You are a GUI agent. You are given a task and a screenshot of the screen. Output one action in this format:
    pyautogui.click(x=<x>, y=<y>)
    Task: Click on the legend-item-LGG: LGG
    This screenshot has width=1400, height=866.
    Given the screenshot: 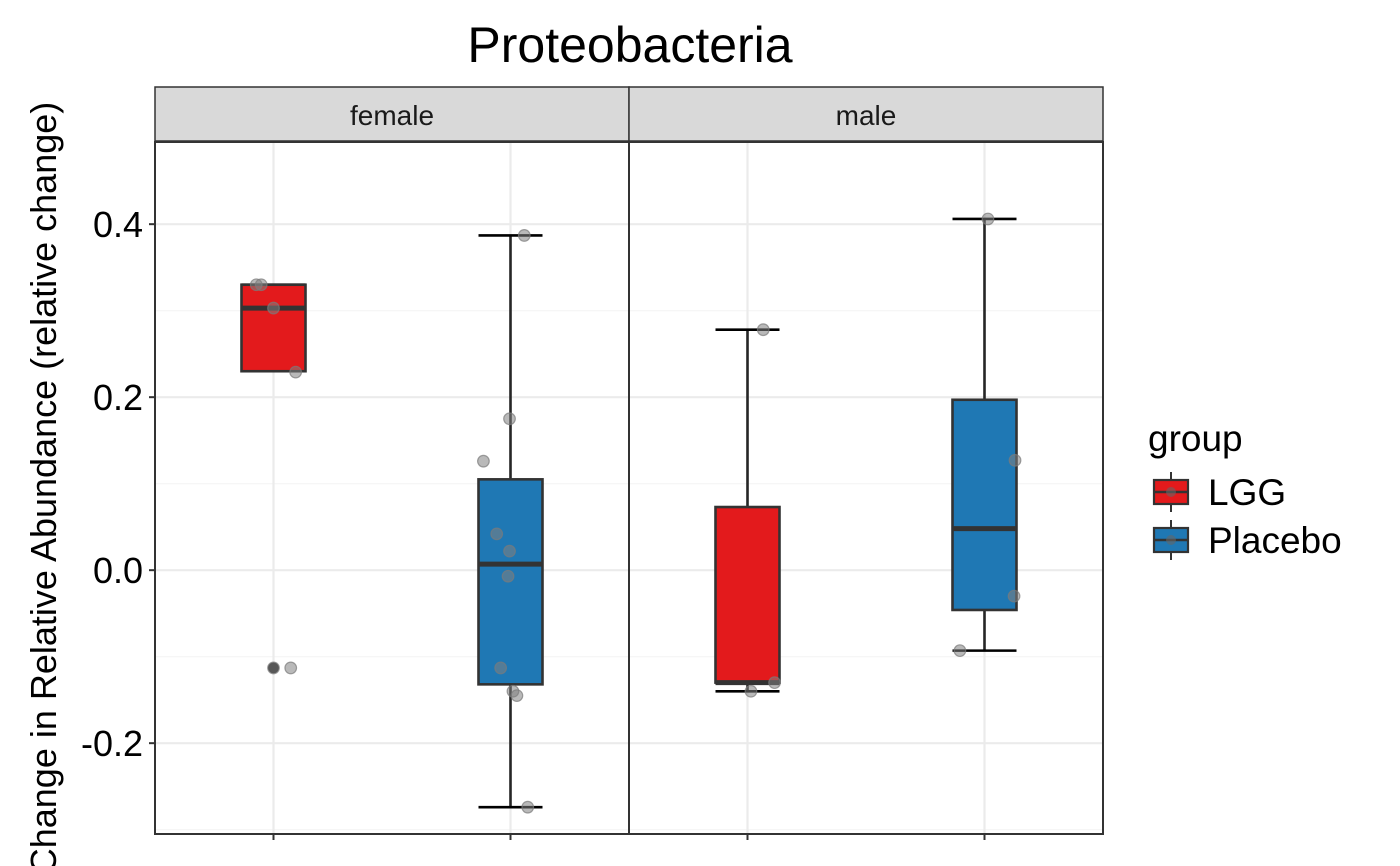 What is the action you would take?
    pyautogui.click(x=1219, y=492)
    